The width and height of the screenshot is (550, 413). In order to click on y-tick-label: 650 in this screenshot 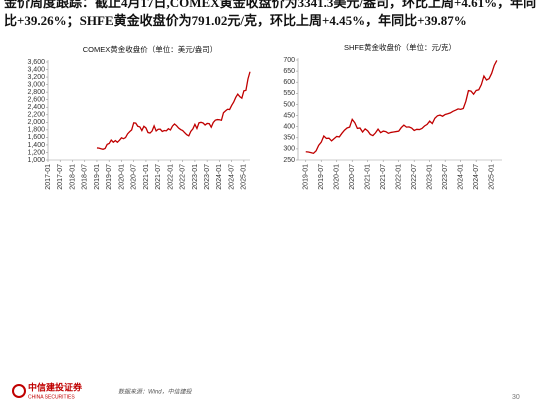, I will do `click(289, 71)`.